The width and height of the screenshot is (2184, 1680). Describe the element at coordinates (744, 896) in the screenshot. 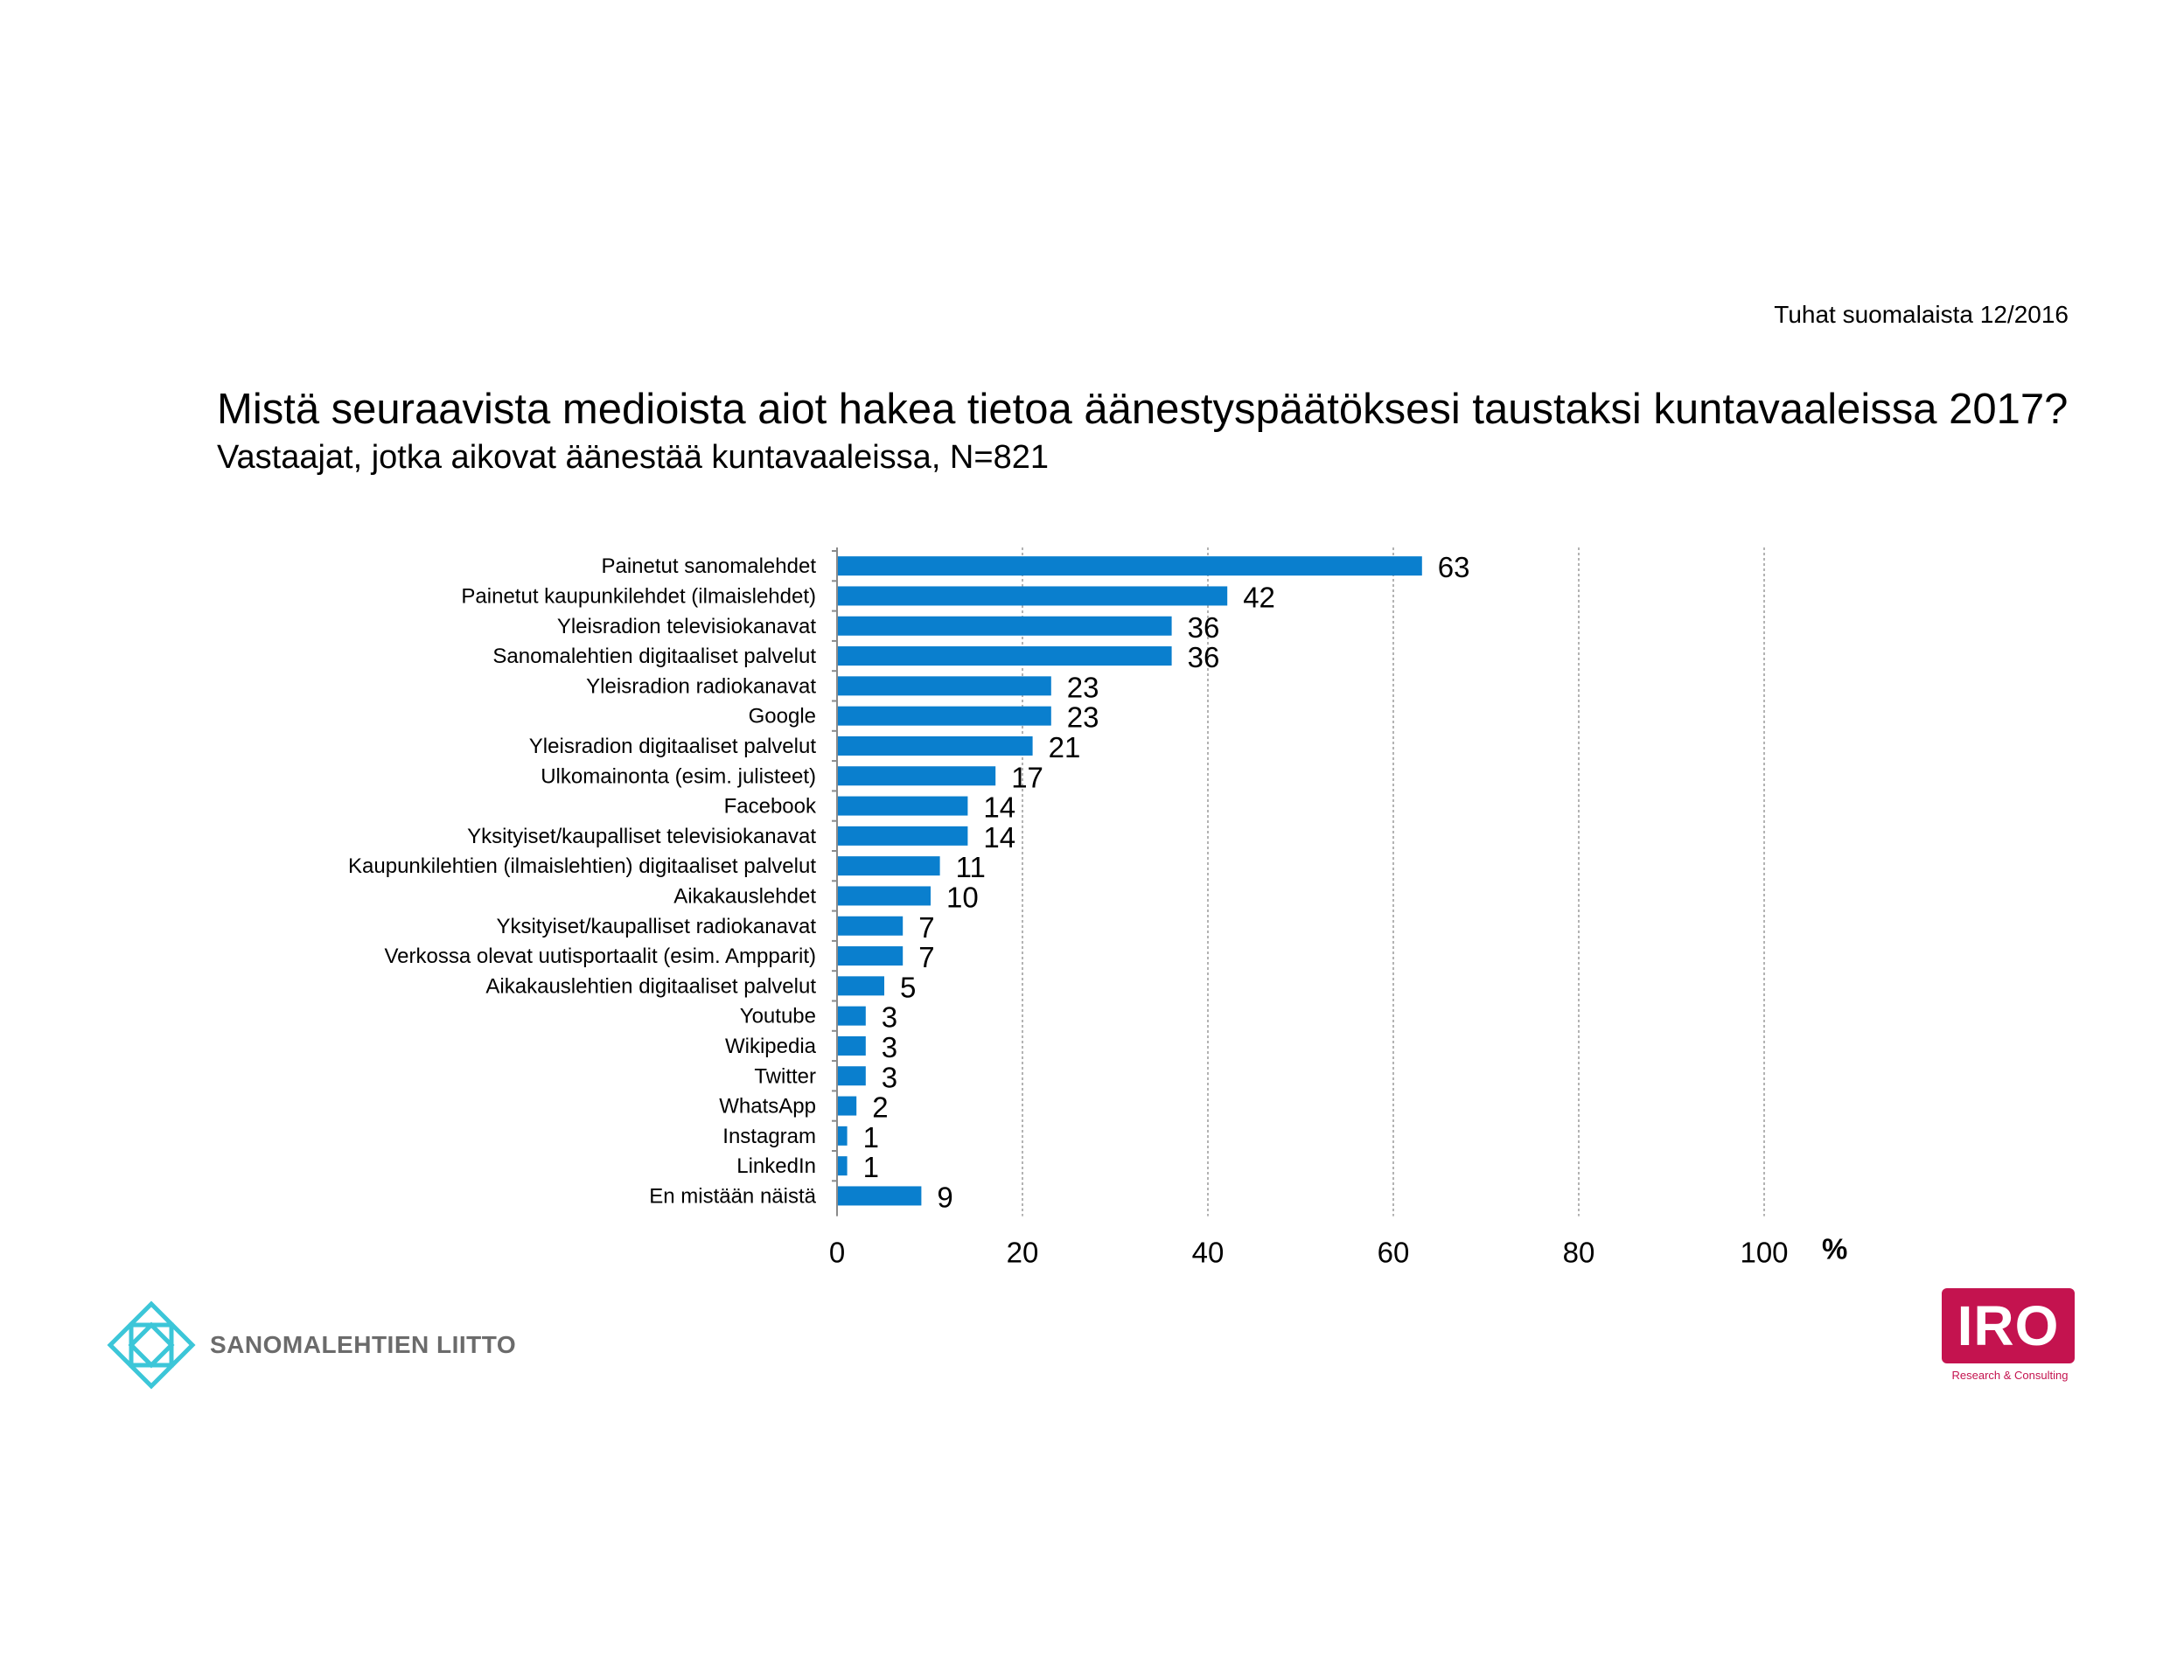

I see `category-label: Aikakauslehdet` at that location.